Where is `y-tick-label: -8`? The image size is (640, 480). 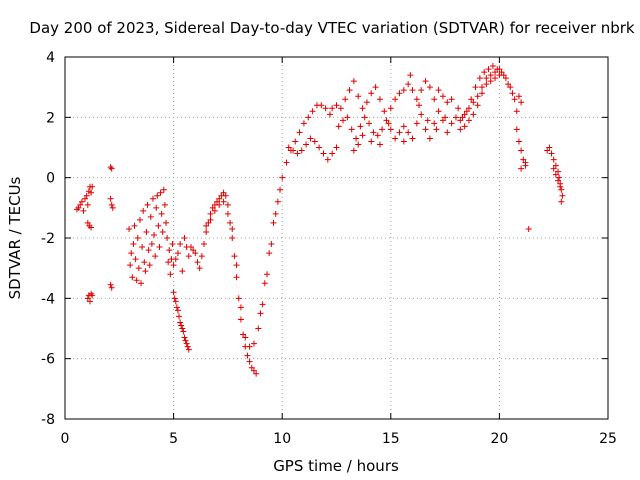
y-tick-label: -8 is located at coordinates (48, 420).